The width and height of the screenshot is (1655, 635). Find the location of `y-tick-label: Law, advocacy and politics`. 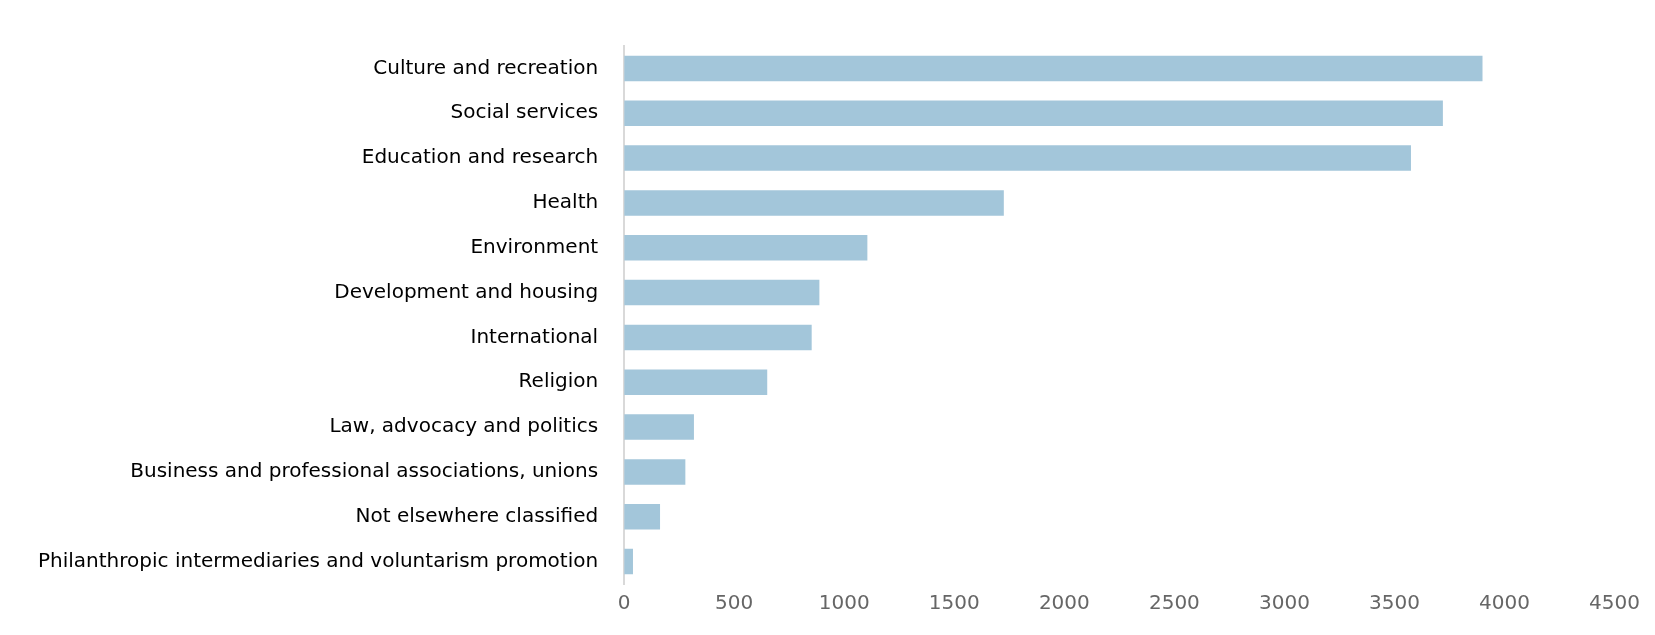

y-tick-label: Law, advocacy and politics is located at coordinates (464, 425).